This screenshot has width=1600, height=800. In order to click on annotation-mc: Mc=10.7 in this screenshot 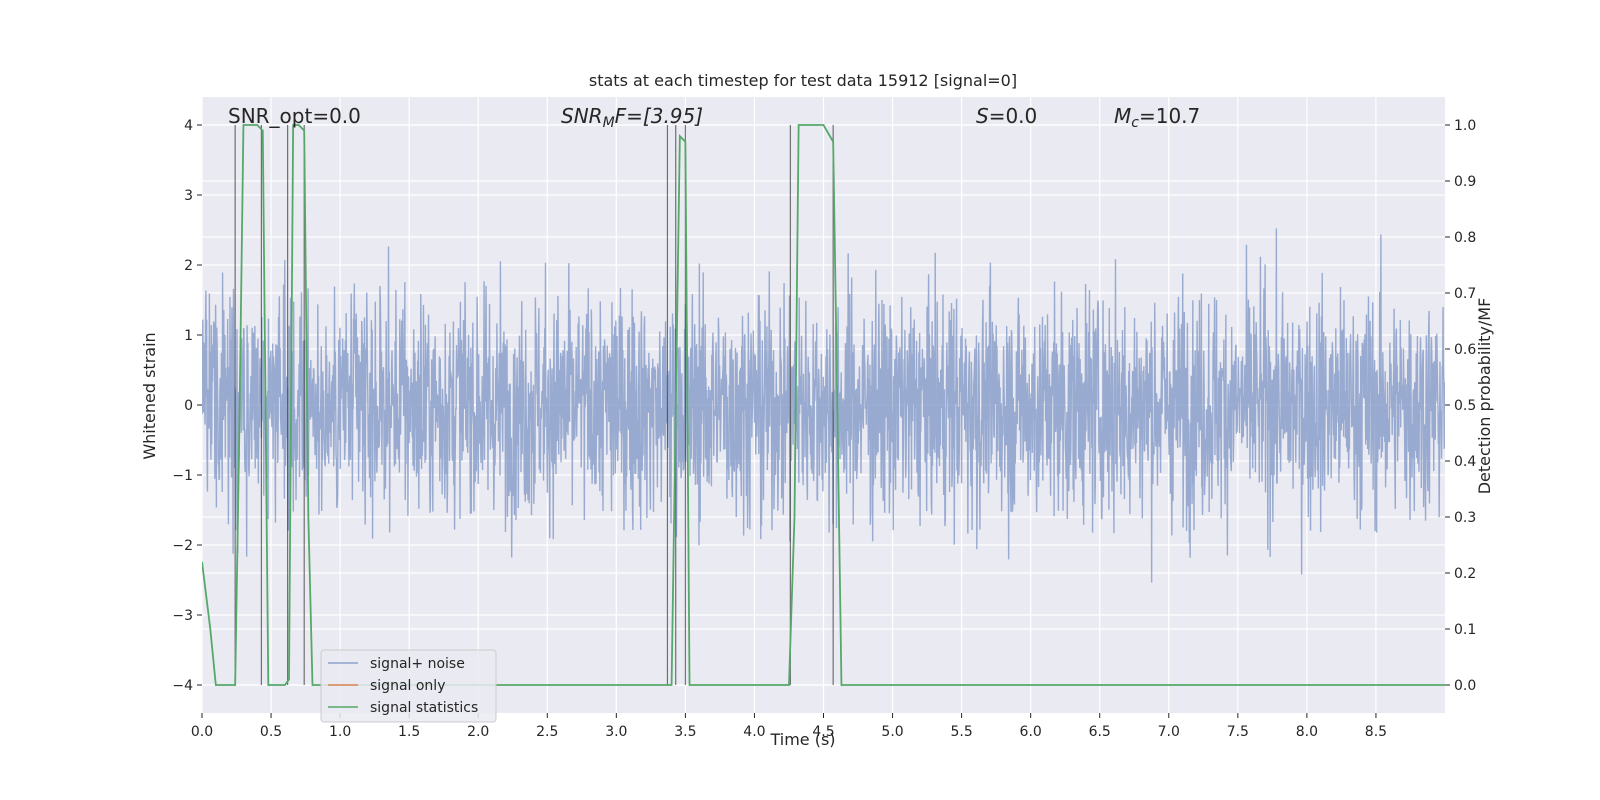, I will do `click(1157, 117)`.